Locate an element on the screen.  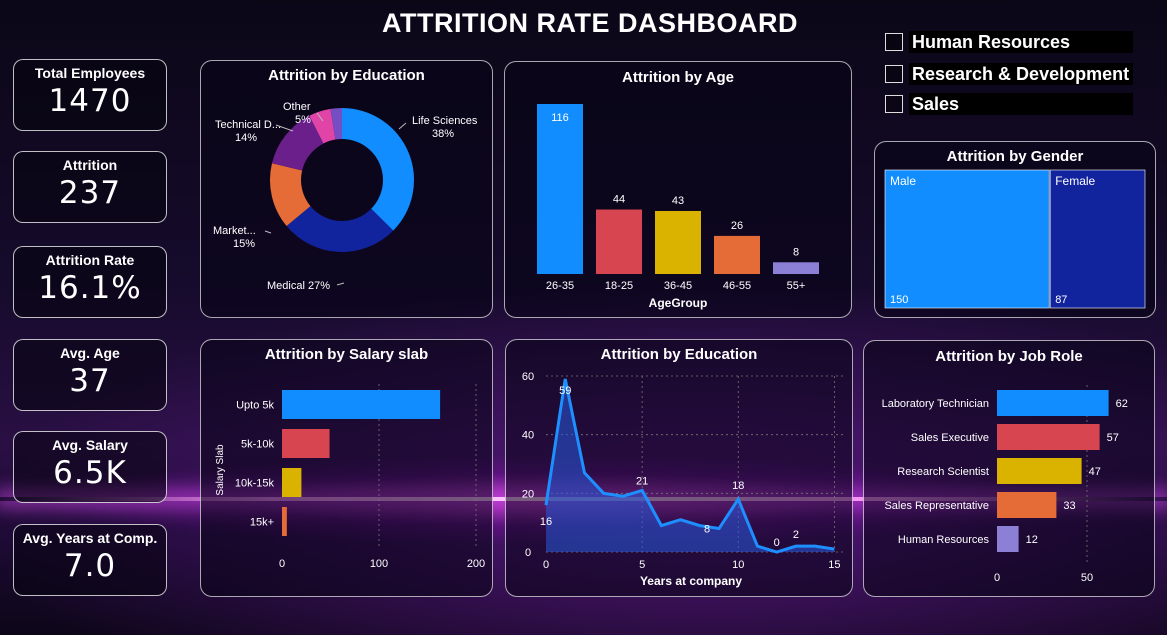
chart-title: Attrition by Gender is located at coordinates (1015, 156).